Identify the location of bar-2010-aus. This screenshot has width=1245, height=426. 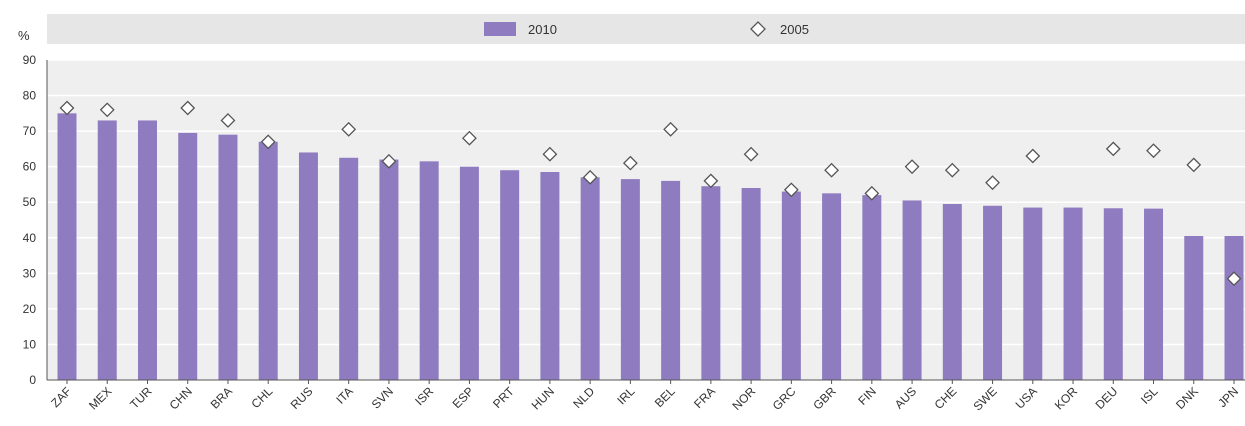
(912, 290).